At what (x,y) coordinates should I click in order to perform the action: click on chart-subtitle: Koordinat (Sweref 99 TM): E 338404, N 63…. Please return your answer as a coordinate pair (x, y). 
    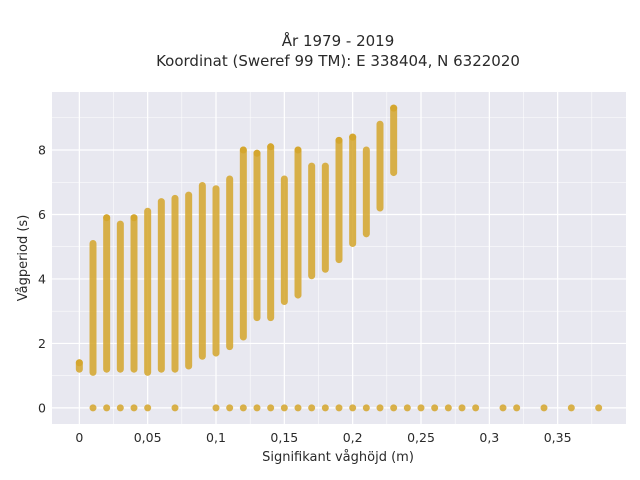
    Looking at the image, I should click on (338, 61).